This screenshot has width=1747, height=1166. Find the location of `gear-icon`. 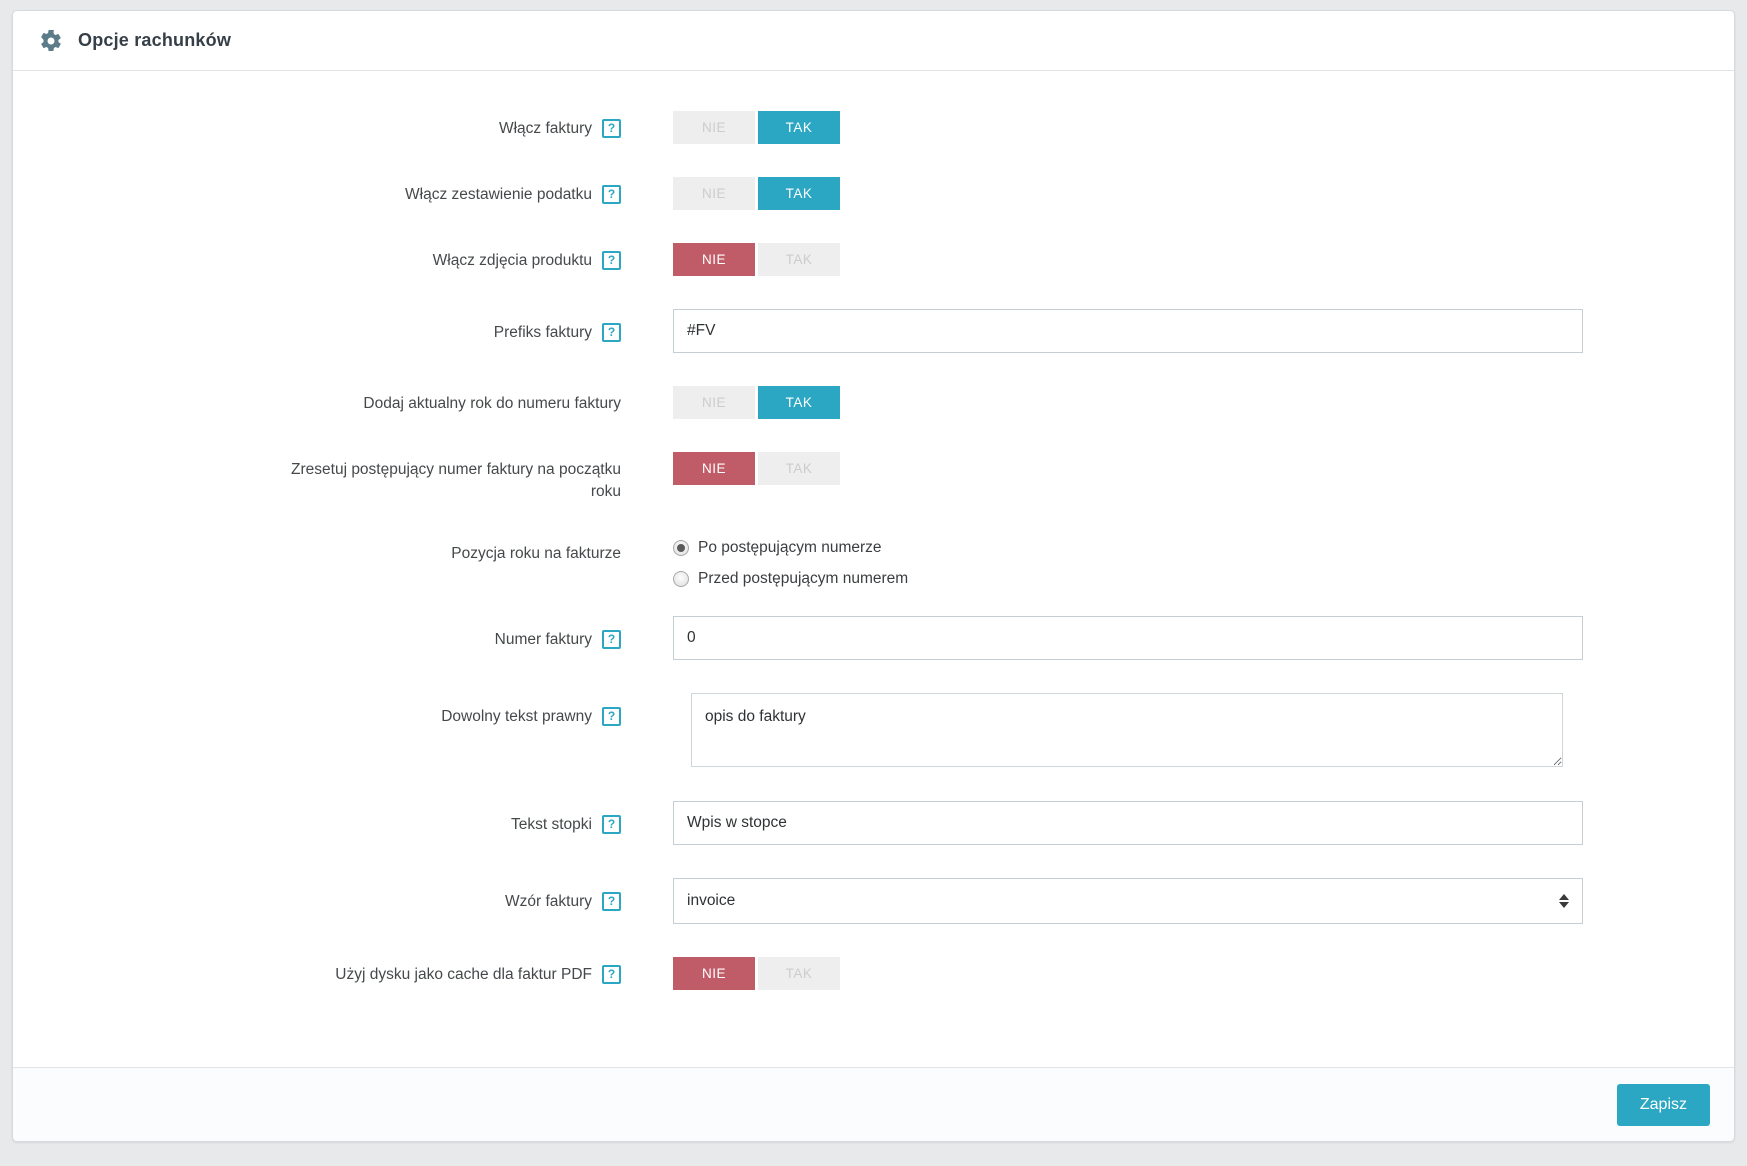

gear-icon is located at coordinates (51, 40).